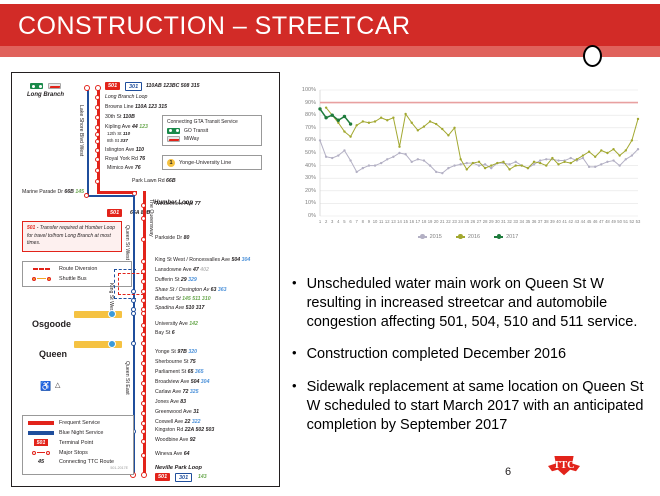 The width and height of the screenshot is (660, 496). I want to click on chart-x-tick: 27, so click(479, 221).